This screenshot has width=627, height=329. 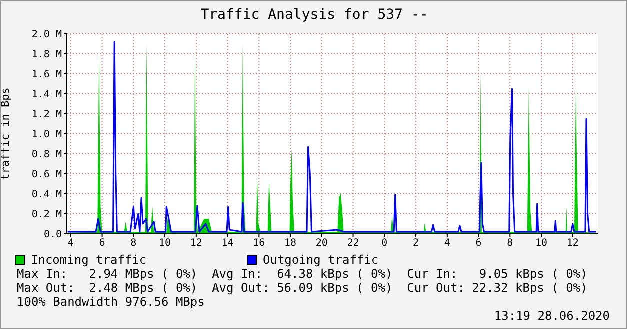 What do you see at coordinates (47, 215) in the screenshot?
I see `y-tick-label: 0.2 M` at bounding box center [47, 215].